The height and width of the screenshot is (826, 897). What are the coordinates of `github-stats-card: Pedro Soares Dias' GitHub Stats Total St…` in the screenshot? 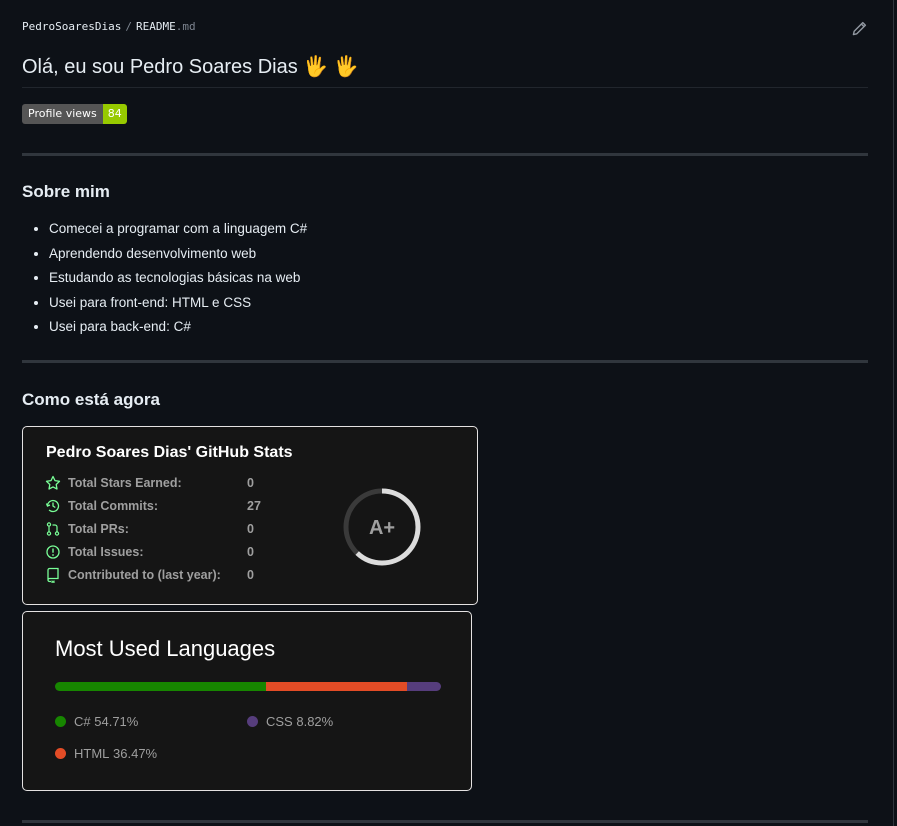 It's located at (250, 515).